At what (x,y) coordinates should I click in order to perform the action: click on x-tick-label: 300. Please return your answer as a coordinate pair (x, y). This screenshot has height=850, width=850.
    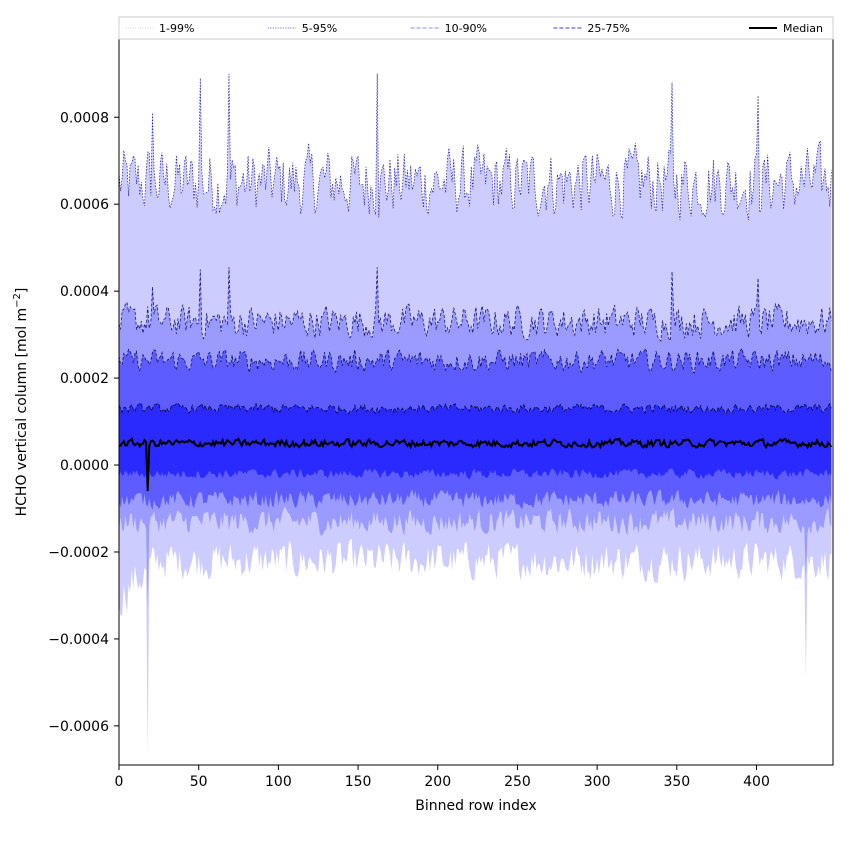
    Looking at the image, I should click on (597, 782).